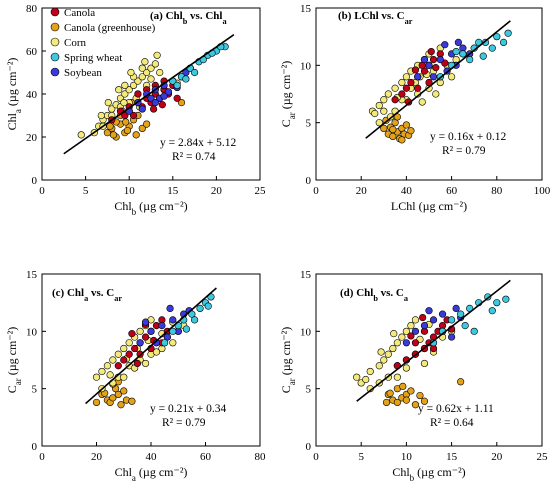 The width and height of the screenshot is (550, 491). What do you see at coordinates (32, 95) in the screenshot?
I see `y-tick-label: 40` at bounding box center [32, 95].